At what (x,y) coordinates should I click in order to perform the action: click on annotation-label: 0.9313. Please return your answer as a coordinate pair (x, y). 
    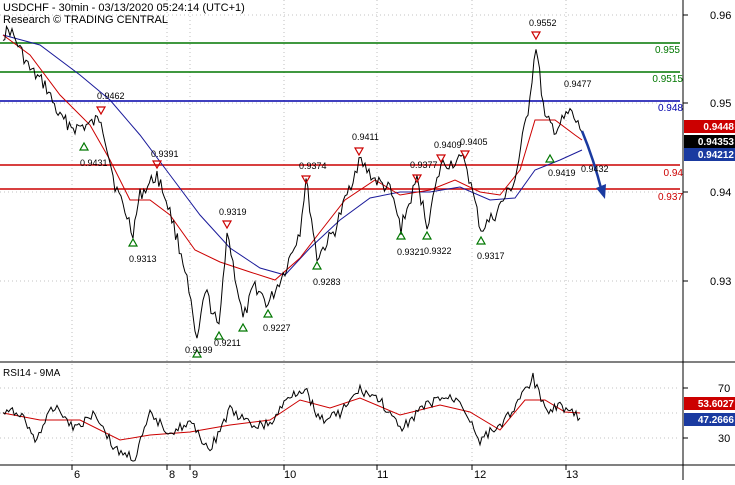
    Looking at the image, I should click on (143, 259).